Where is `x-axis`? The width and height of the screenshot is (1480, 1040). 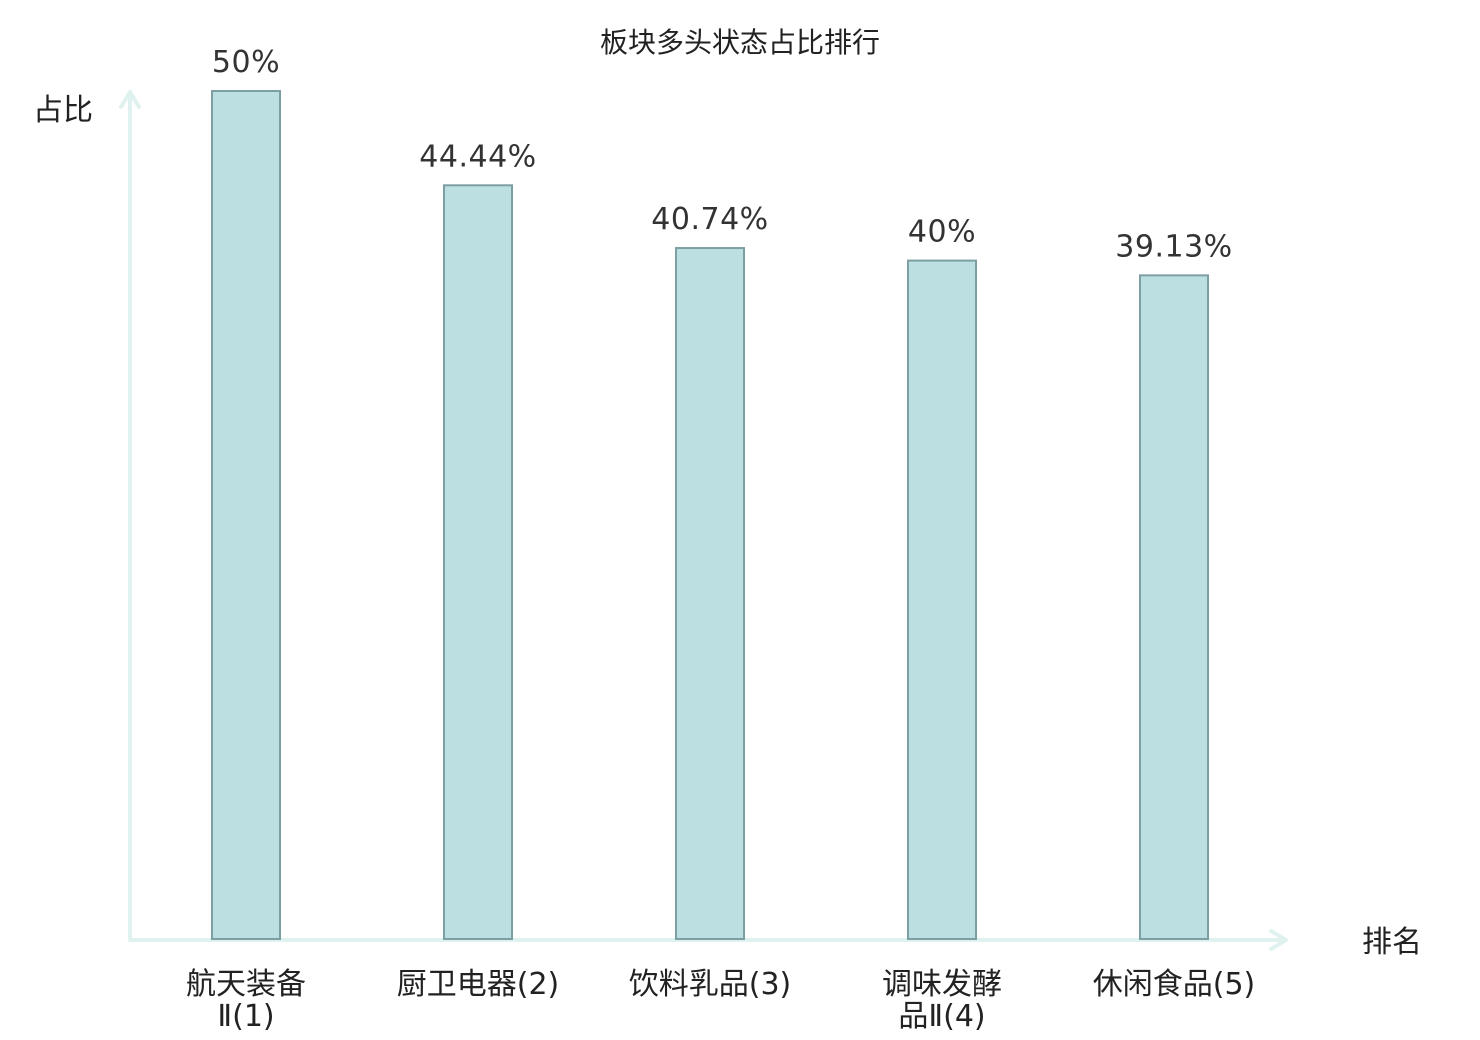
x-axis is located at coordinates (708, 940).